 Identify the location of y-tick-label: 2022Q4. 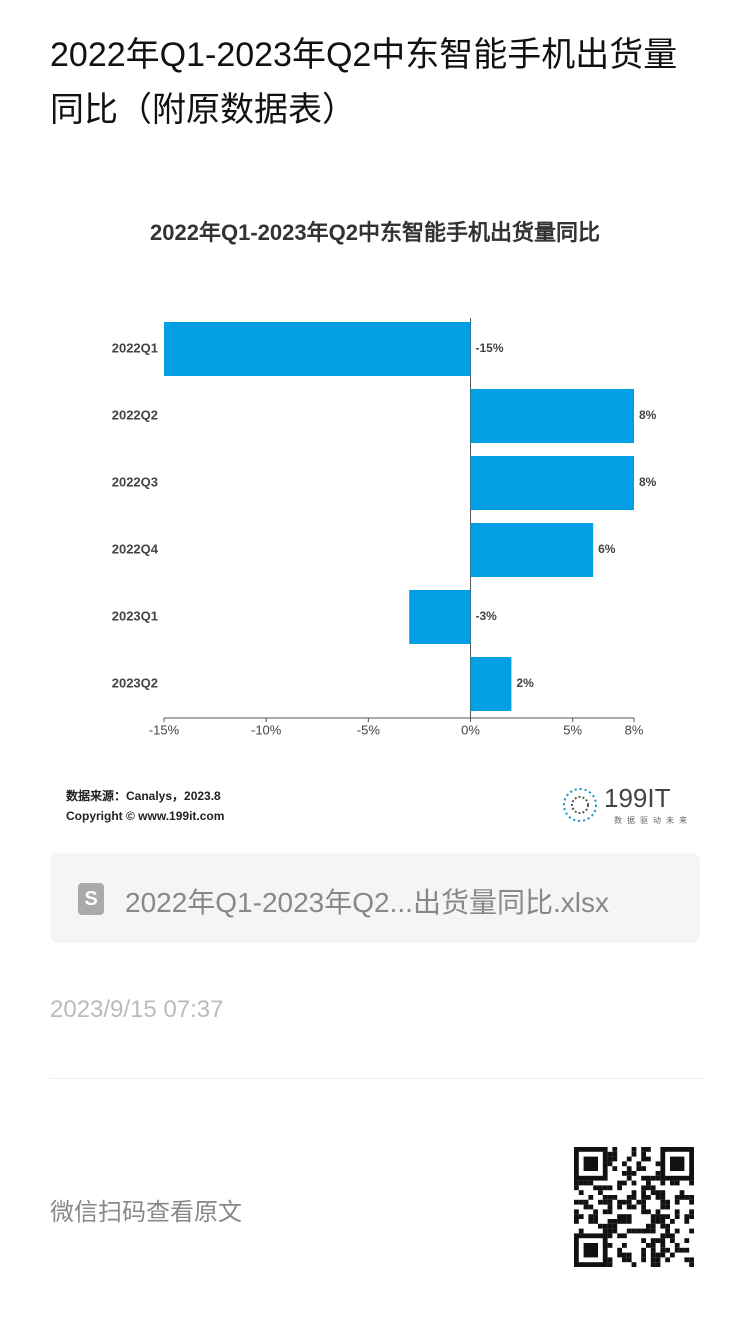
(135, 548).